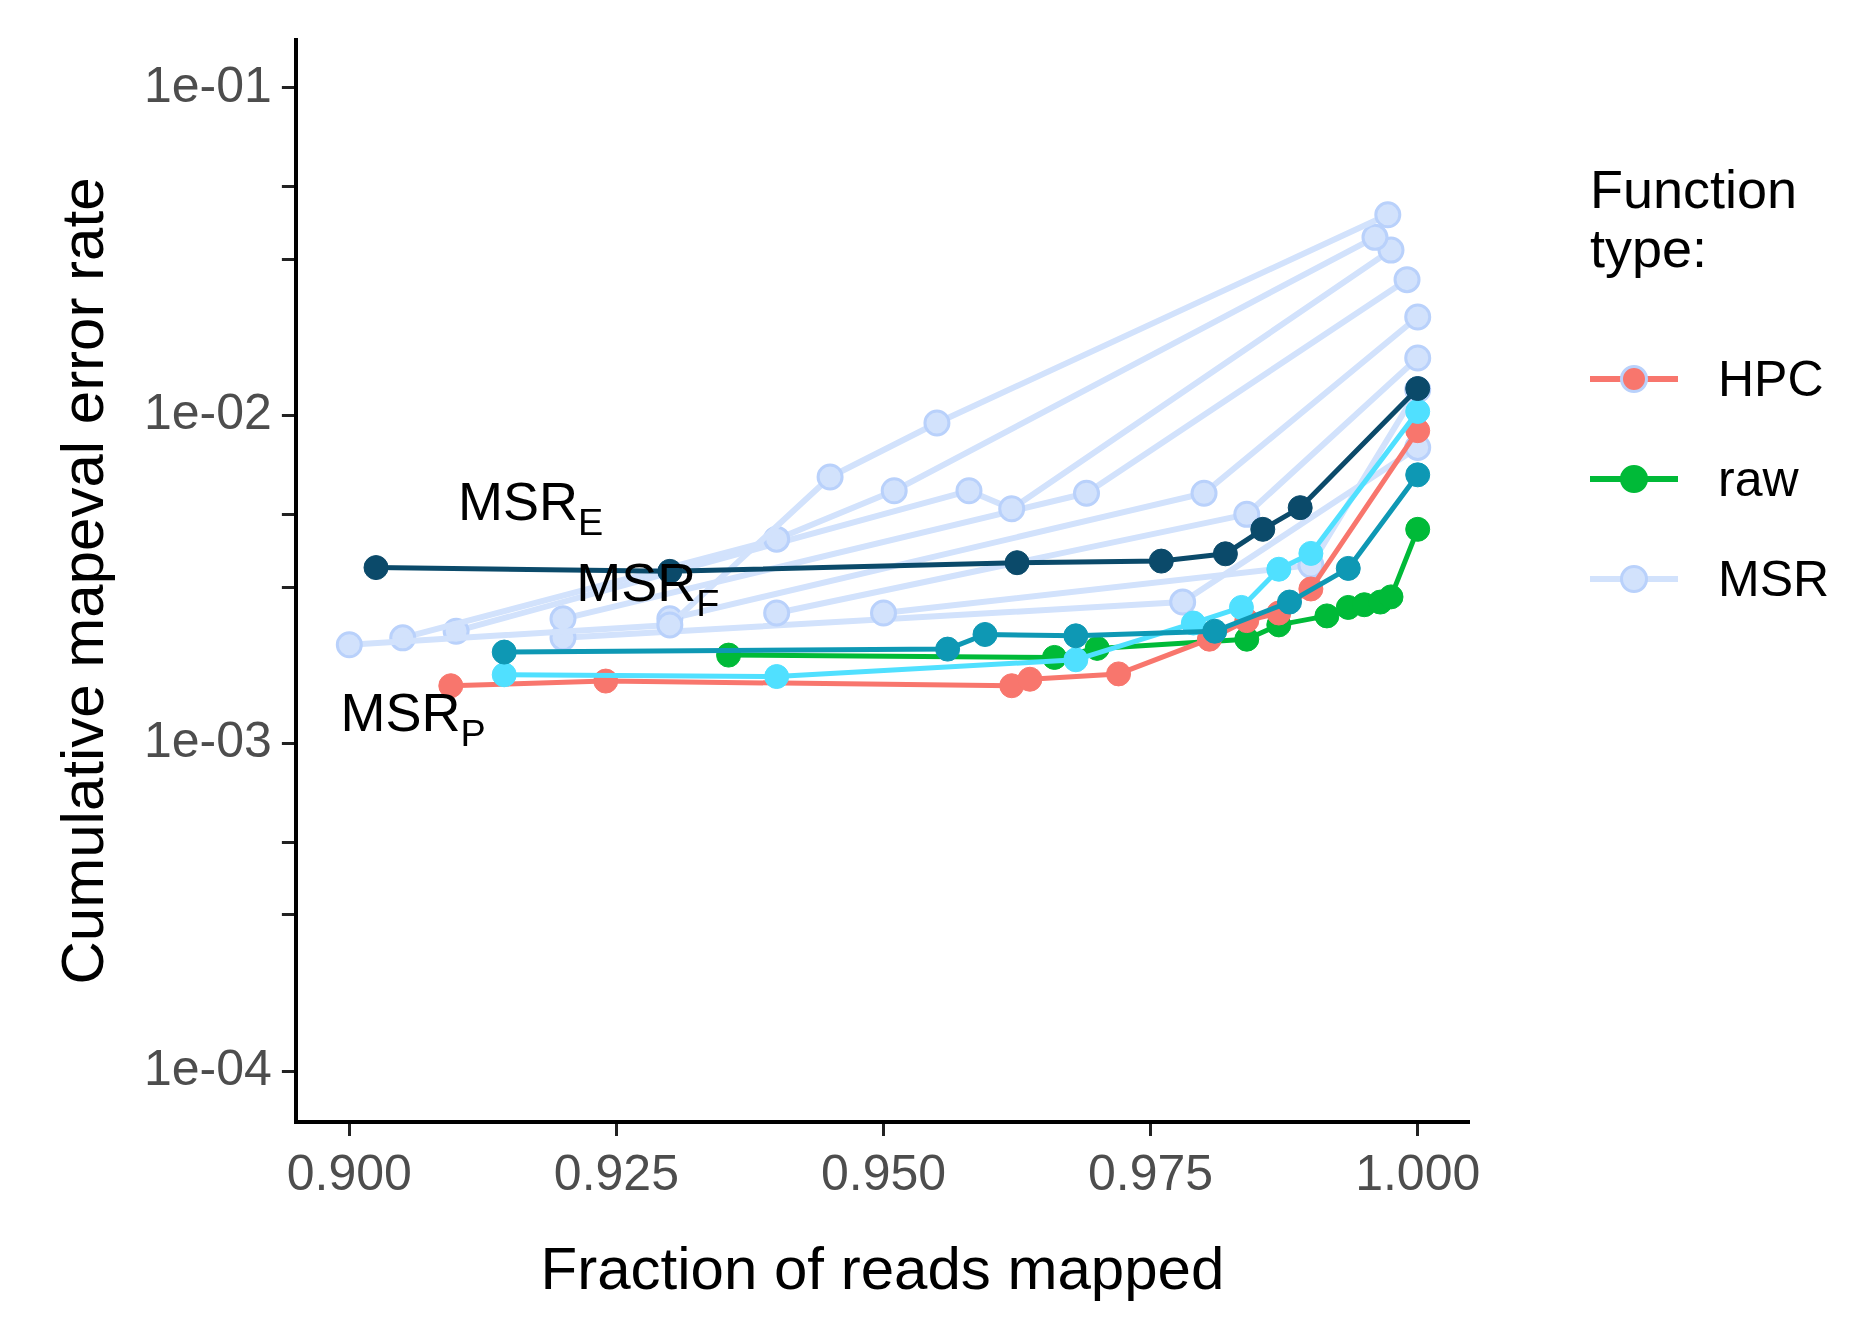  I want to click on legend-label: MSR, so click(1774, 578).